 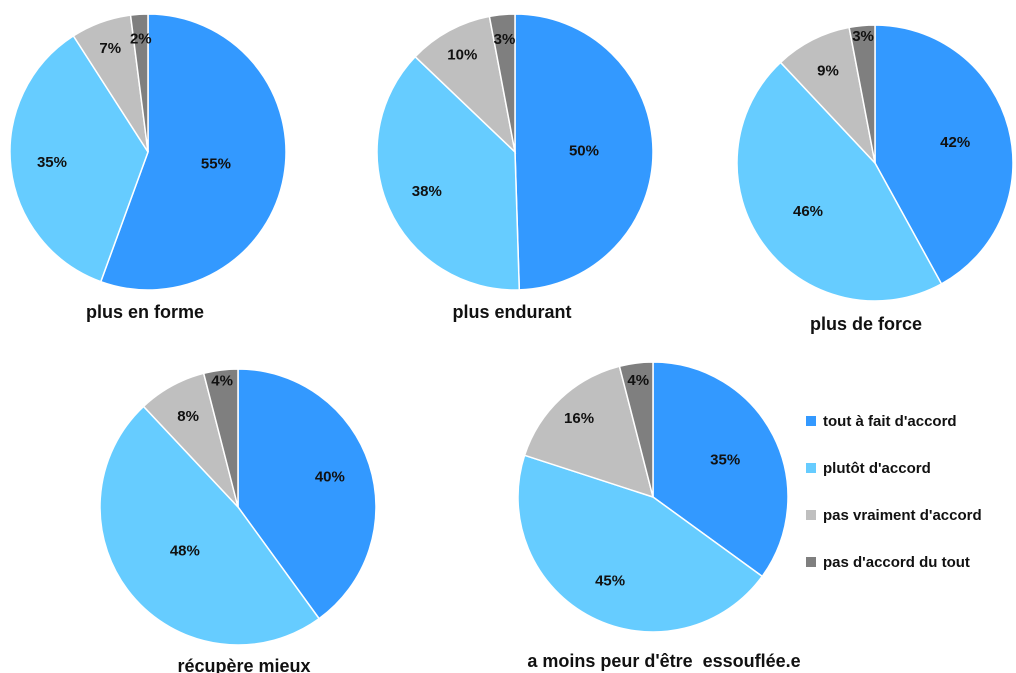 What do you see at coordinates (610, 581) in the screenshot?
I see `slice-label: 45%` at bounding box center [610, 581].